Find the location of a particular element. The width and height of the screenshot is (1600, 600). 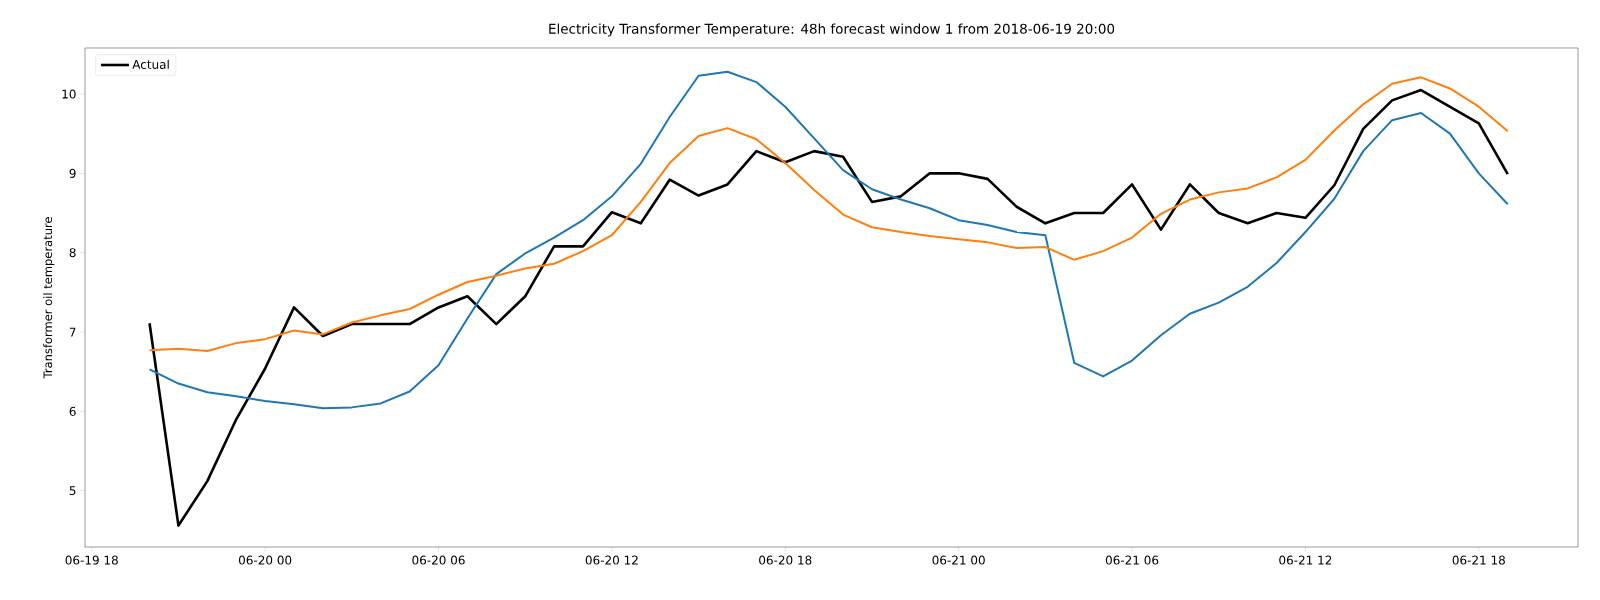

legend-label: Actual is located at coordinates (150, 64).